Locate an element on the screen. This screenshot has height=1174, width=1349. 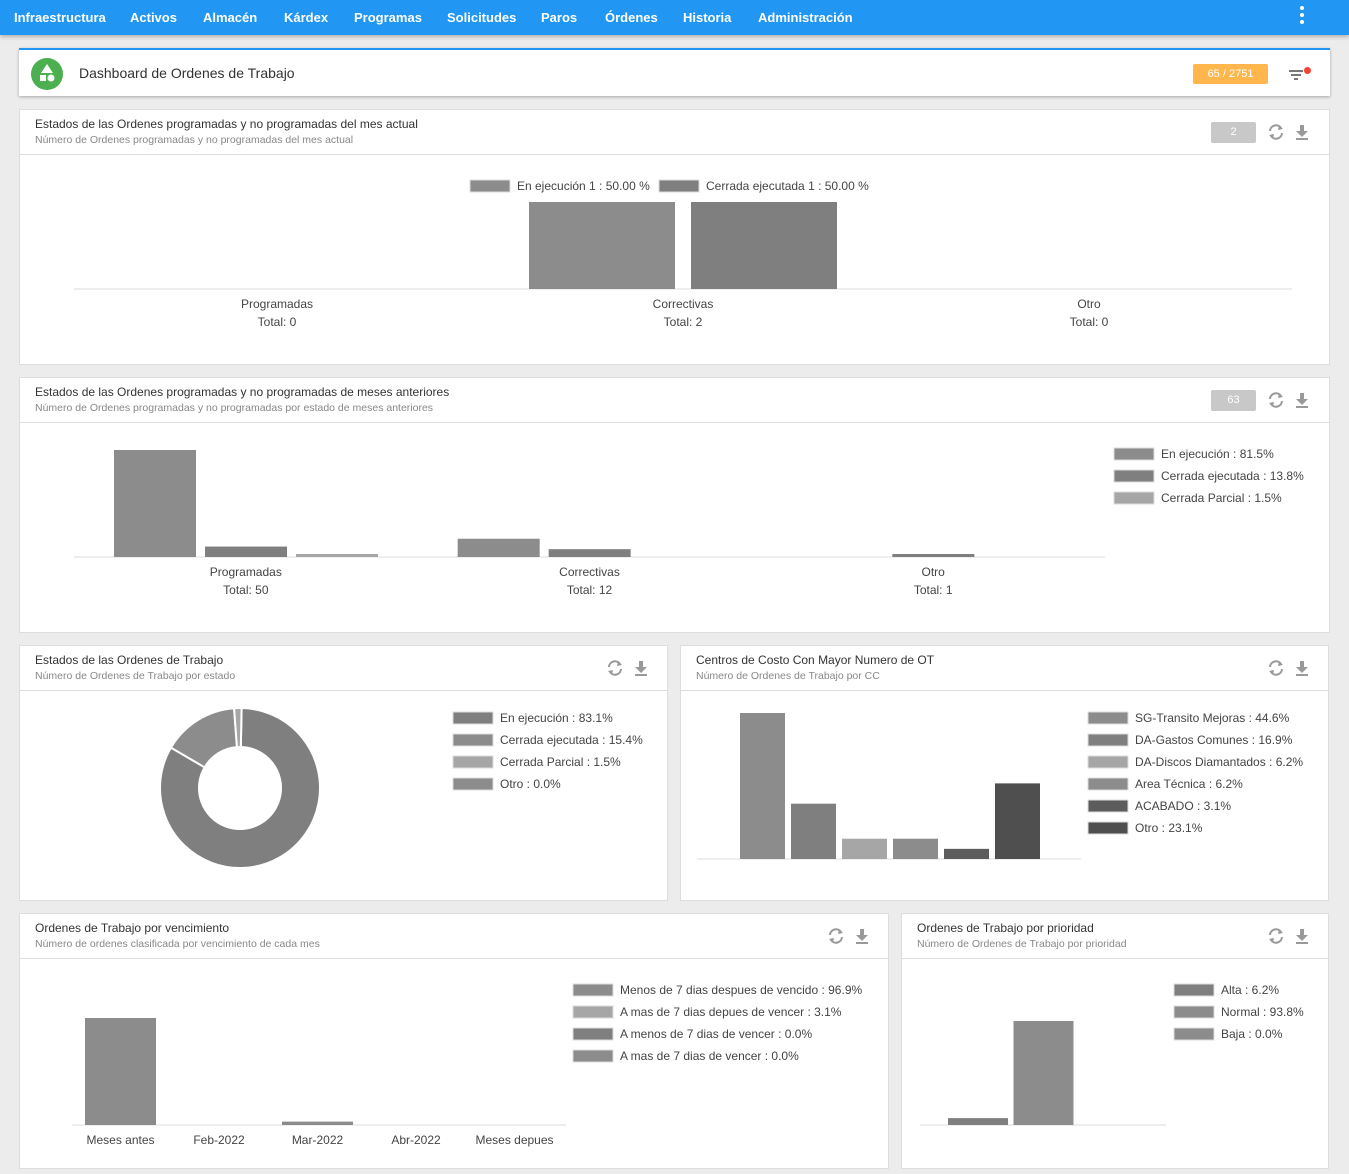
nav-item-infraestructura: Infraestructura is located at coordinates (60, 17).